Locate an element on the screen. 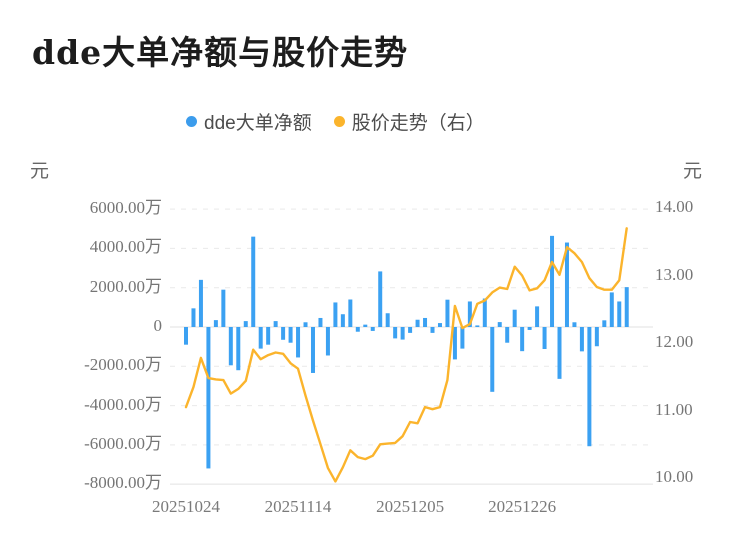  right-axis-tick: 13.00 is located at coordinates (674, 274).